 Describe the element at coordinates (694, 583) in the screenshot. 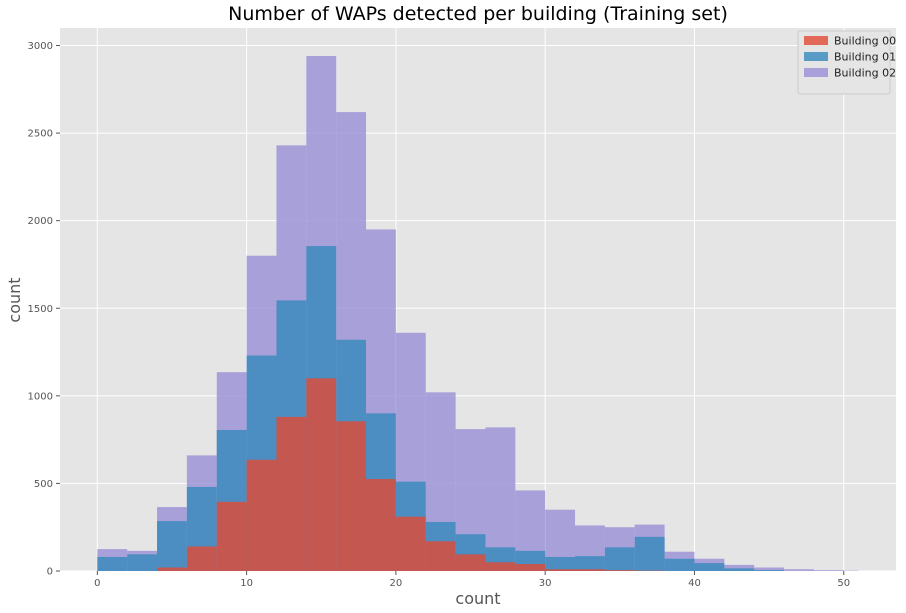

I see `x-tick-label: 40` at that location.